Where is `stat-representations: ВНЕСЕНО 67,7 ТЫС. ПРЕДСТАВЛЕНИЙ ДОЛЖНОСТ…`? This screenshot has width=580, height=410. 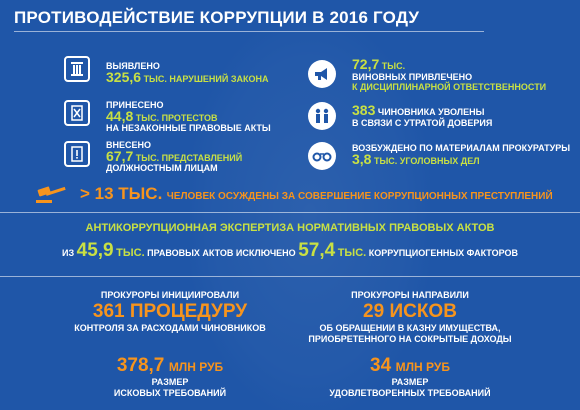
stat-representations: ВНЕСЕНО 67,7 ТЫС. ПРЕДСТАВЛЕНИЙ ДОЛЖНОСТ… is located at coordinates (174, 156).